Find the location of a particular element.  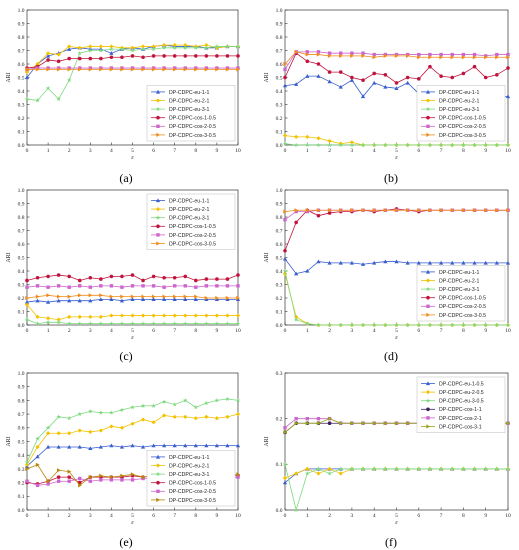

x-tick-label: 0 is located at coordinates (285, 516).